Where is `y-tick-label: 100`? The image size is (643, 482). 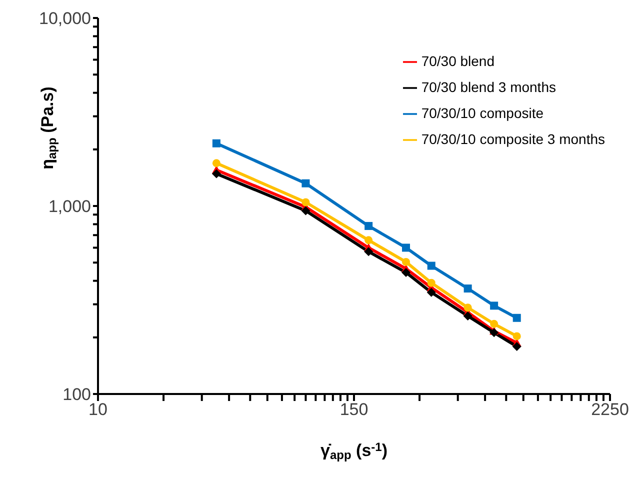 y-tick-label: 100 is located at coordinates (76, 394).